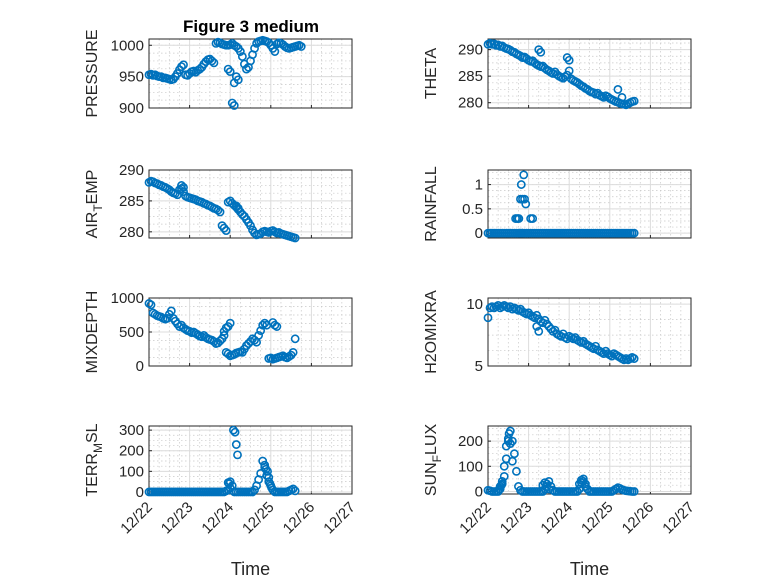 The image size is (778, 583). What do you see at coordinates (140, 366) in the screenshot?
I see `mixdepth-y-tick-label: 0` at bounding box center [140, 366].